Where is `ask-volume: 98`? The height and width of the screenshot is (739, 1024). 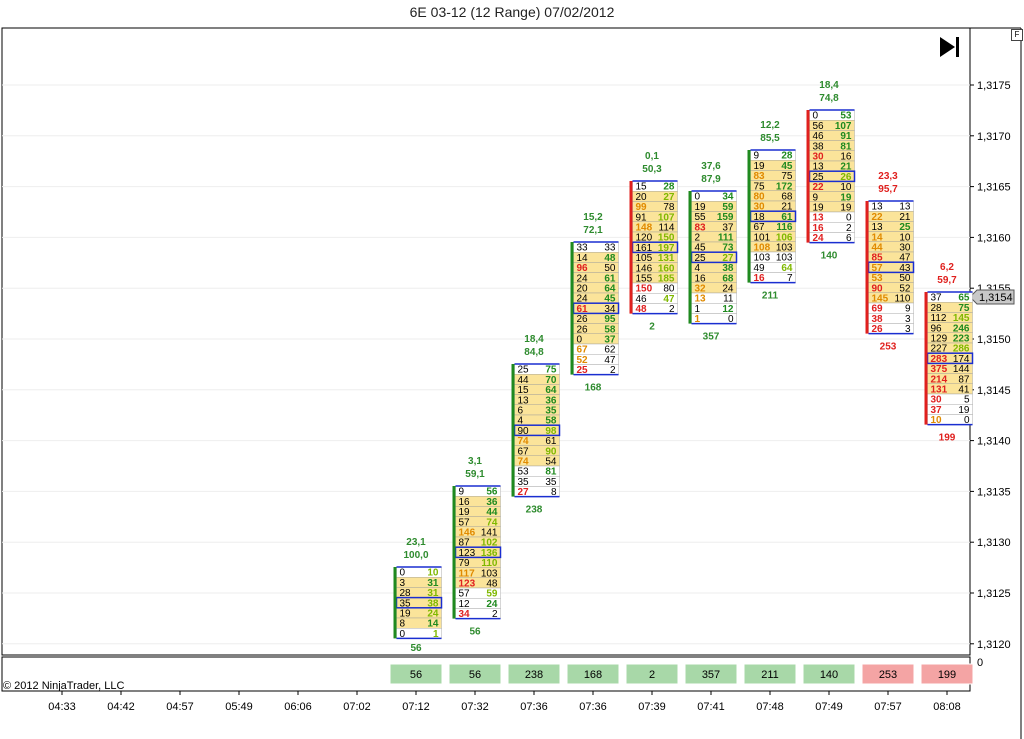 ask-volume: 98 is located at coordinates (551, 431).